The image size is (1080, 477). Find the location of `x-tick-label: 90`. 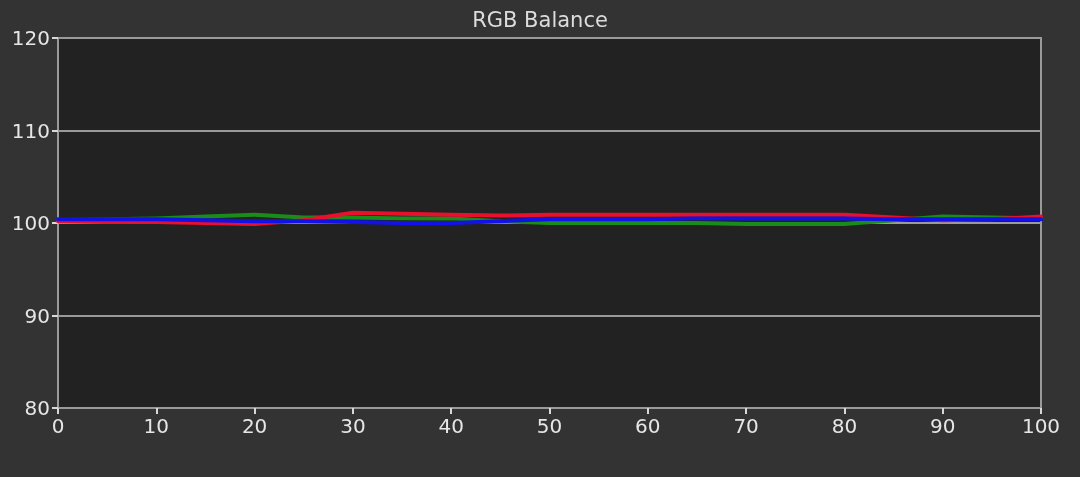

x-tick-label: 90 is located at coordinates (942, 426).